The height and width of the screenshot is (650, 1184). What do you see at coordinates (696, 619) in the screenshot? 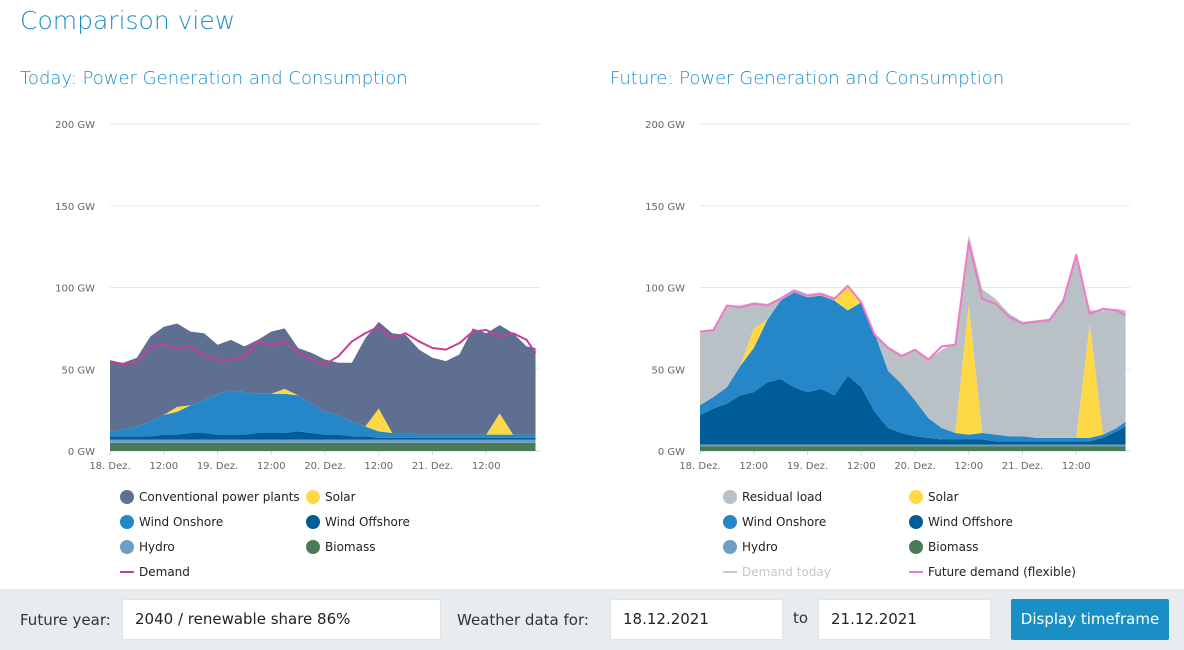
I see `date-from-input: 18.12.2021` at bounding box center [696, 619].